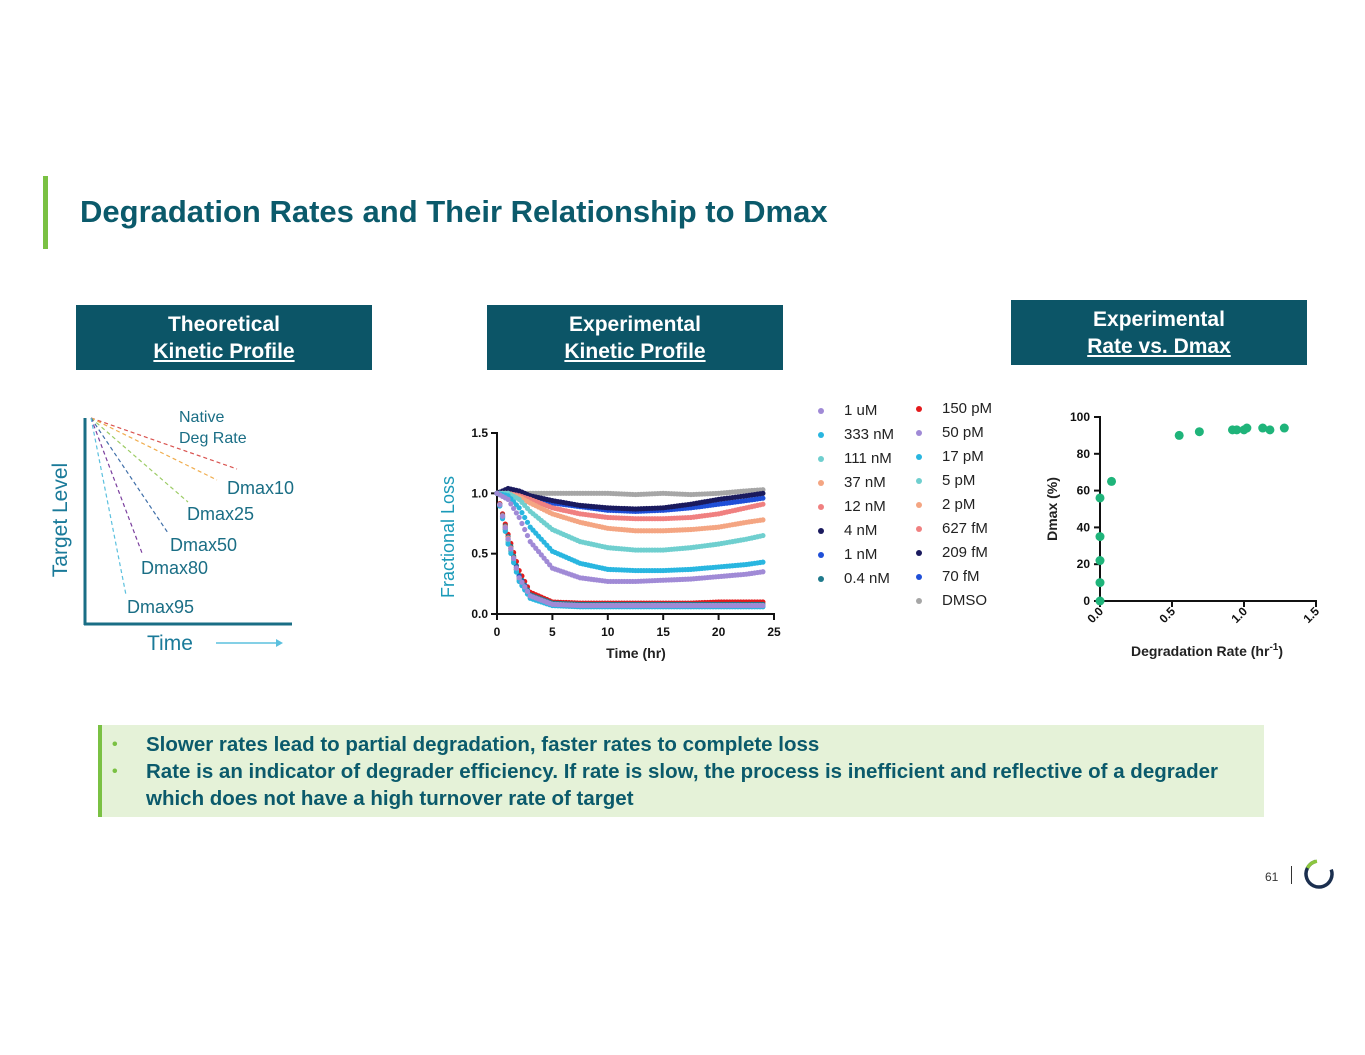 This screenshot has width=1365, height=1055. Describe the element at coordinates (963, 456) in the screenshot. I see `legend-label: 17 pM` at that location.